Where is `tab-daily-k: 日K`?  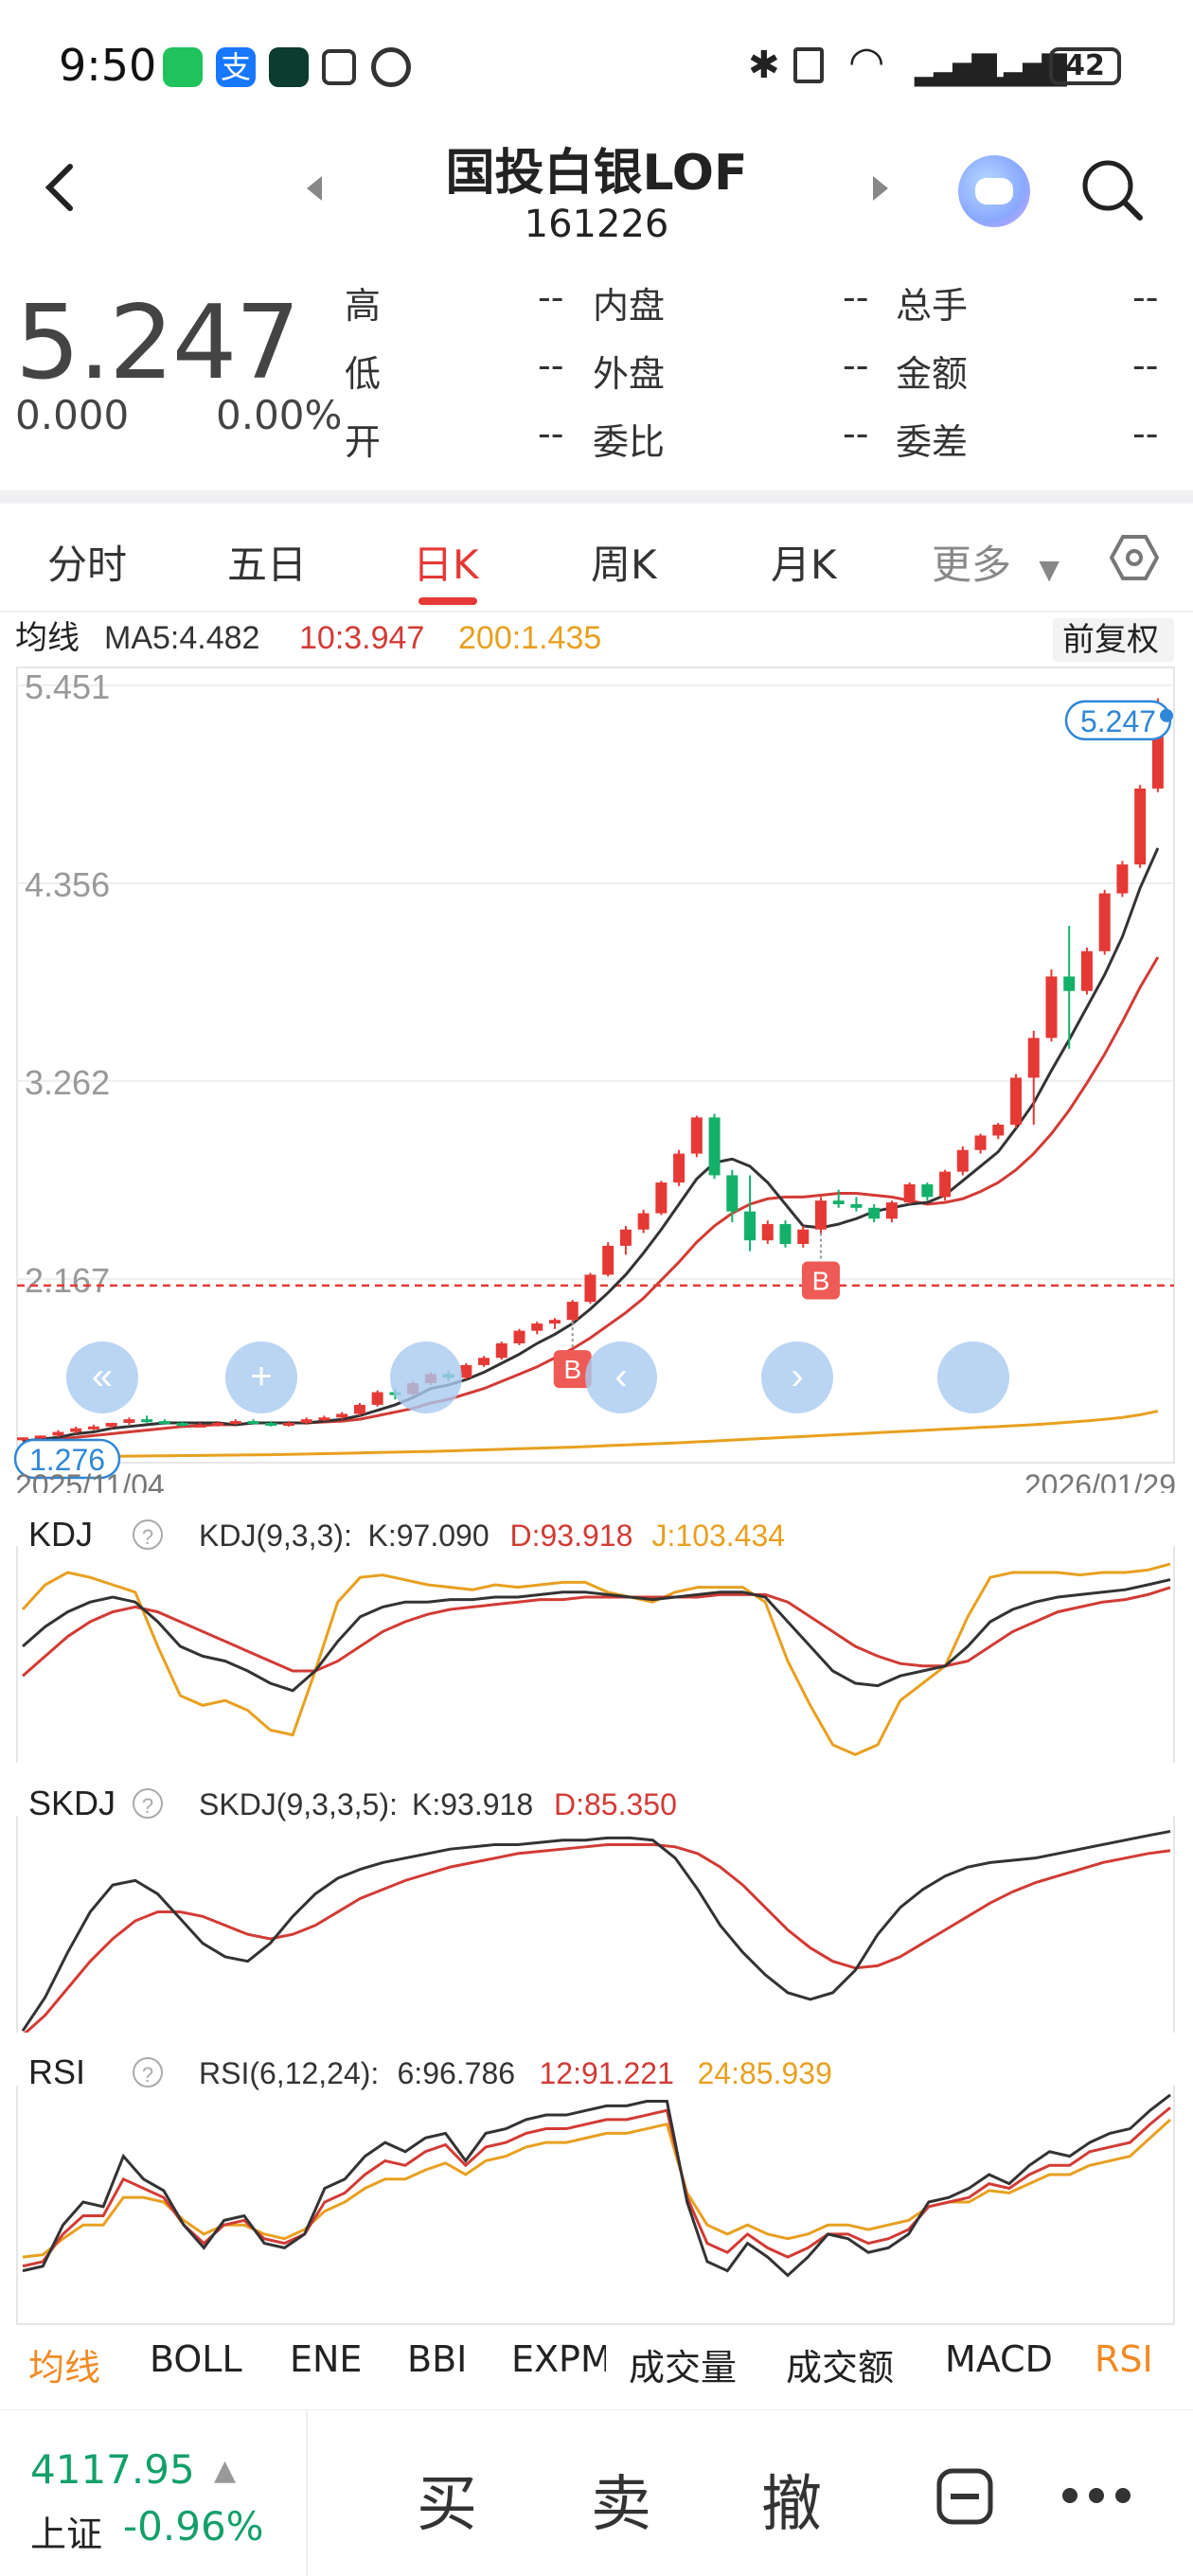 tab-daily-k: 日K is located at coordinates (446, 565).